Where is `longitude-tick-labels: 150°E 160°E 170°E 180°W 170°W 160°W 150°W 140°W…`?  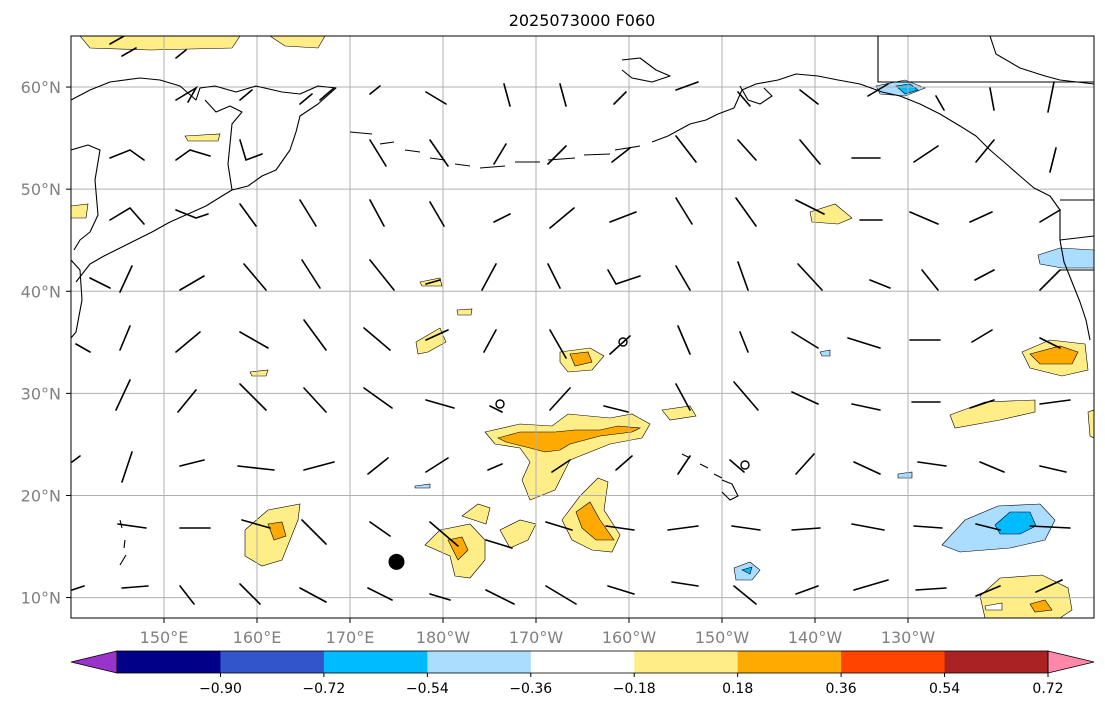
longitude-tick-labels: 150°E 160°E 170°E 180°W 170°W 160°W 150°W 140°W… is located at coordinates (538, 632).